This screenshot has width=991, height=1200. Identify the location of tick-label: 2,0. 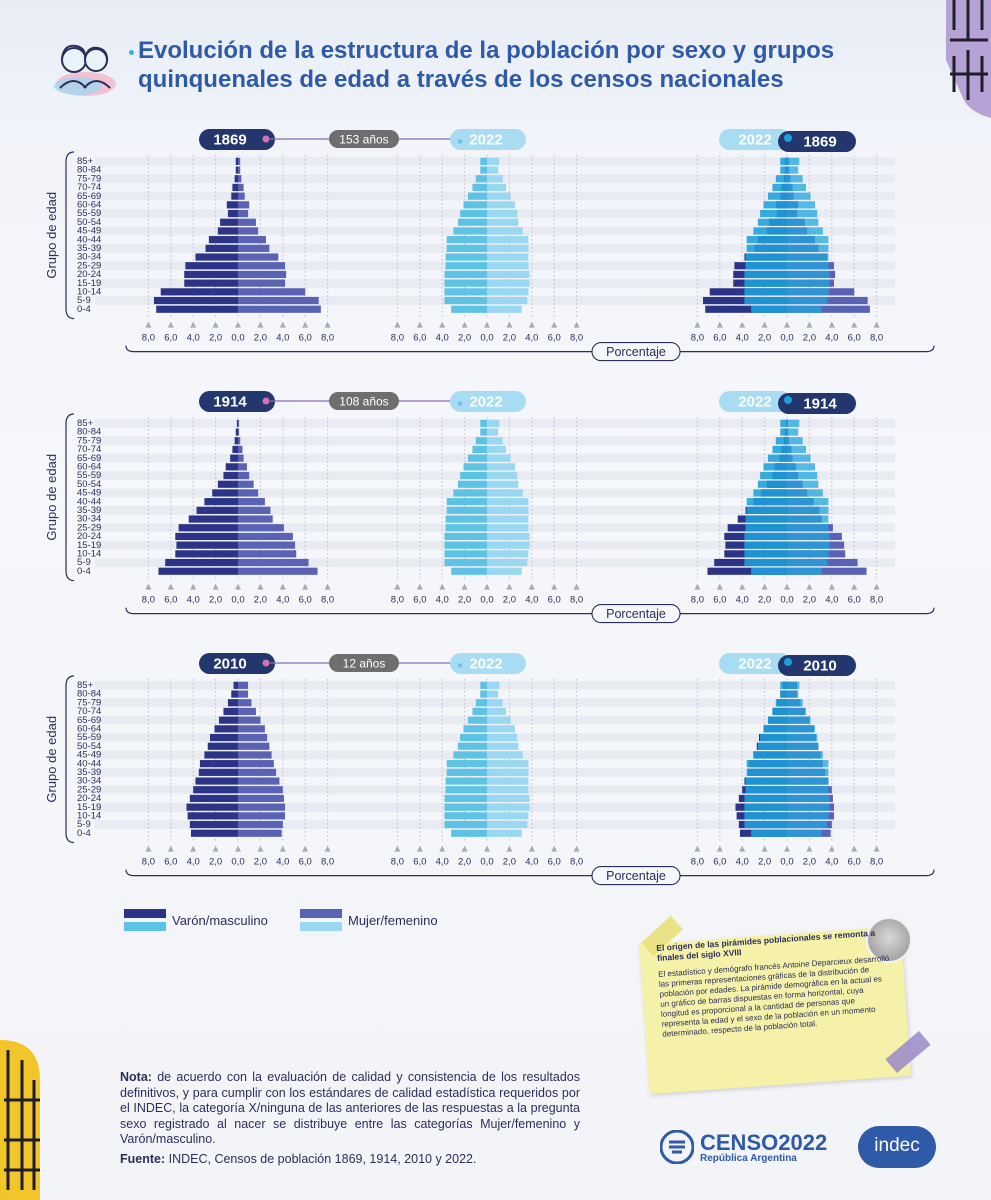
(260, 600).